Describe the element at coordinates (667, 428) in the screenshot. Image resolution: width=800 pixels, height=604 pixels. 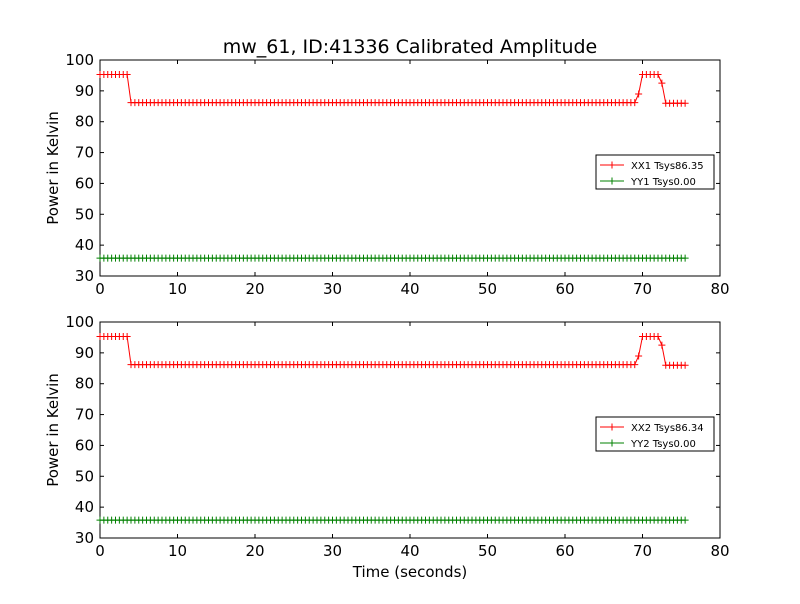
I see `legend-label: XX2 Tsys86.34` at that location.